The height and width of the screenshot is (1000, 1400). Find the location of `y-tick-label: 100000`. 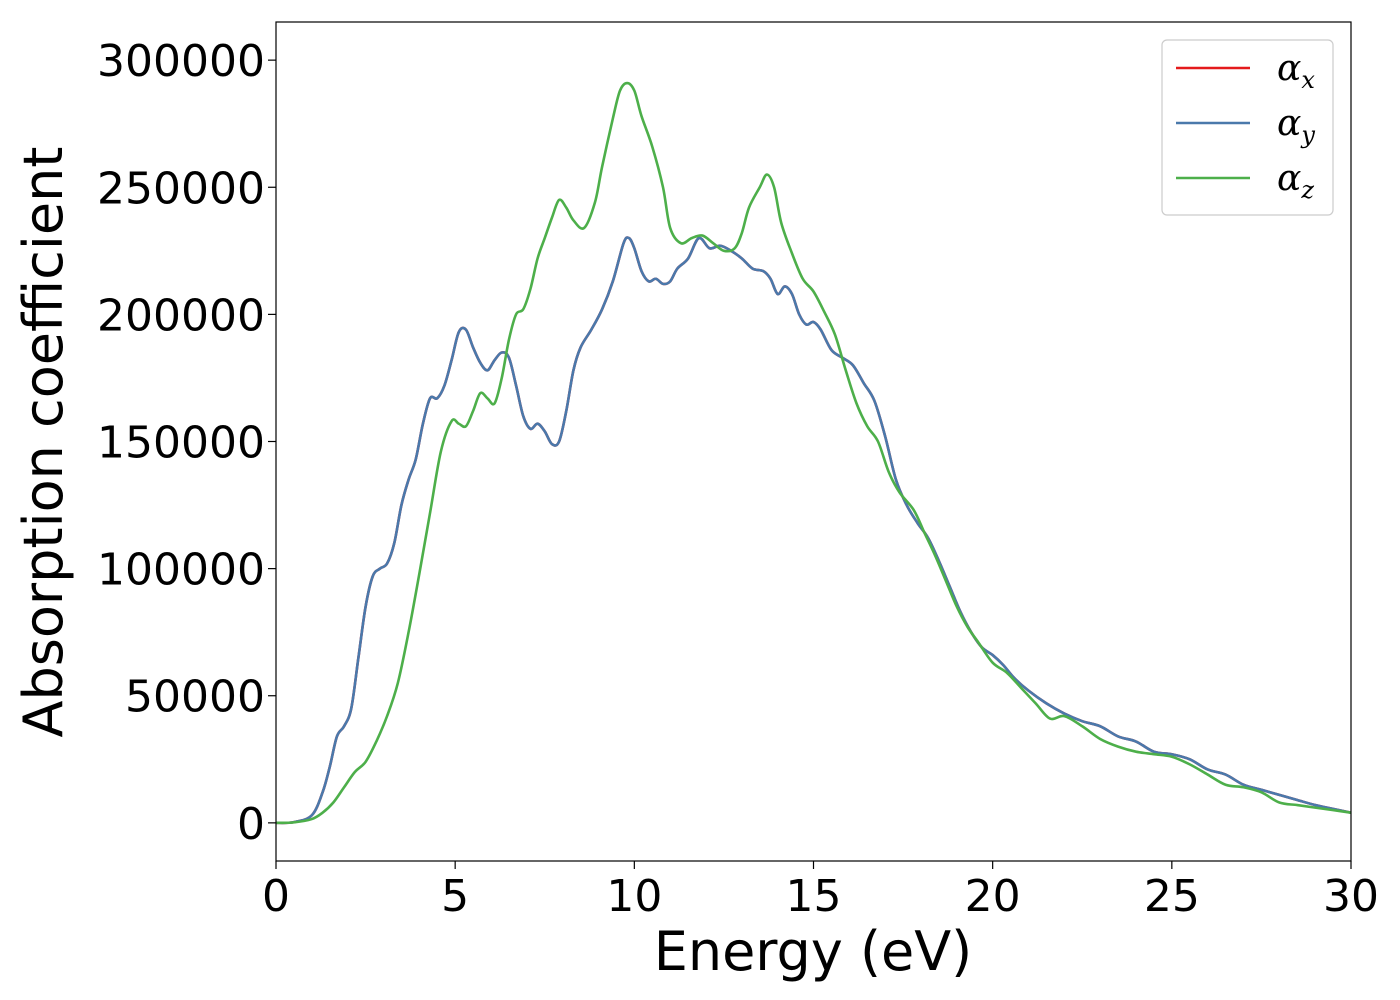

y-tick-label: 100000 is located at coordinates (181, 570).